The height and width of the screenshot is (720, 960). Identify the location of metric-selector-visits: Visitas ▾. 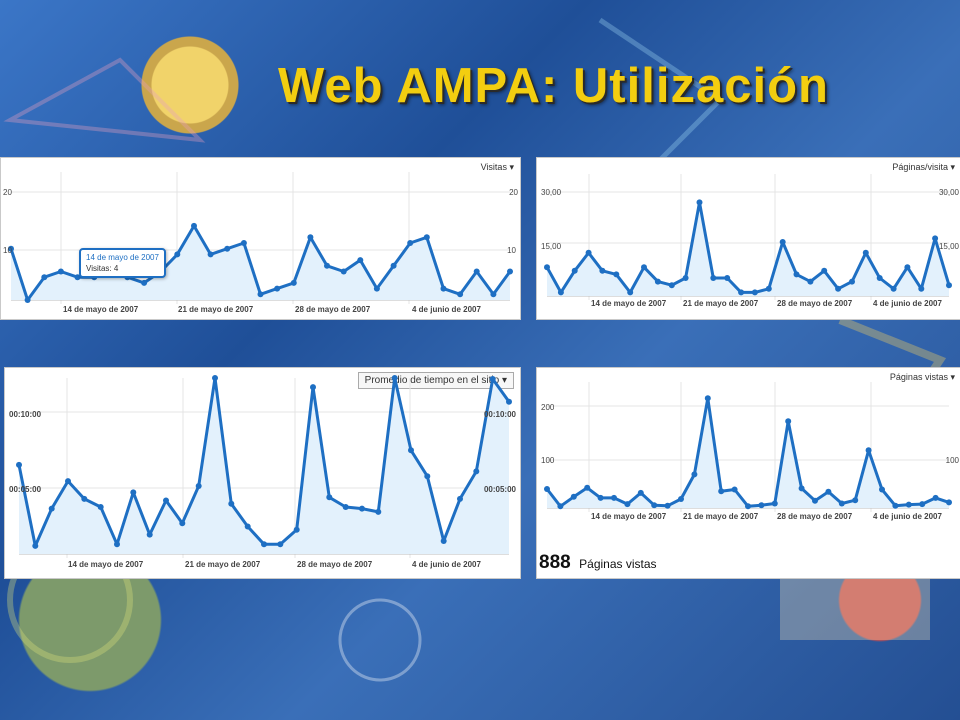
(497, 167).